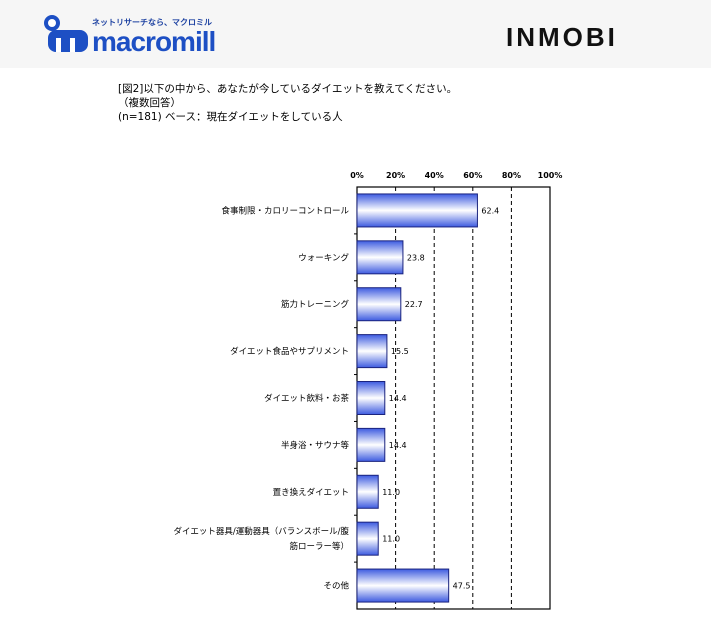 The image size is (711, 638). What do you see at coordinates (288, 89) in the screenshot?
I see `question-title: [図2]以下の中から、あなたが今しているダイエットを教えてください。` at bounding box center [288, 89].